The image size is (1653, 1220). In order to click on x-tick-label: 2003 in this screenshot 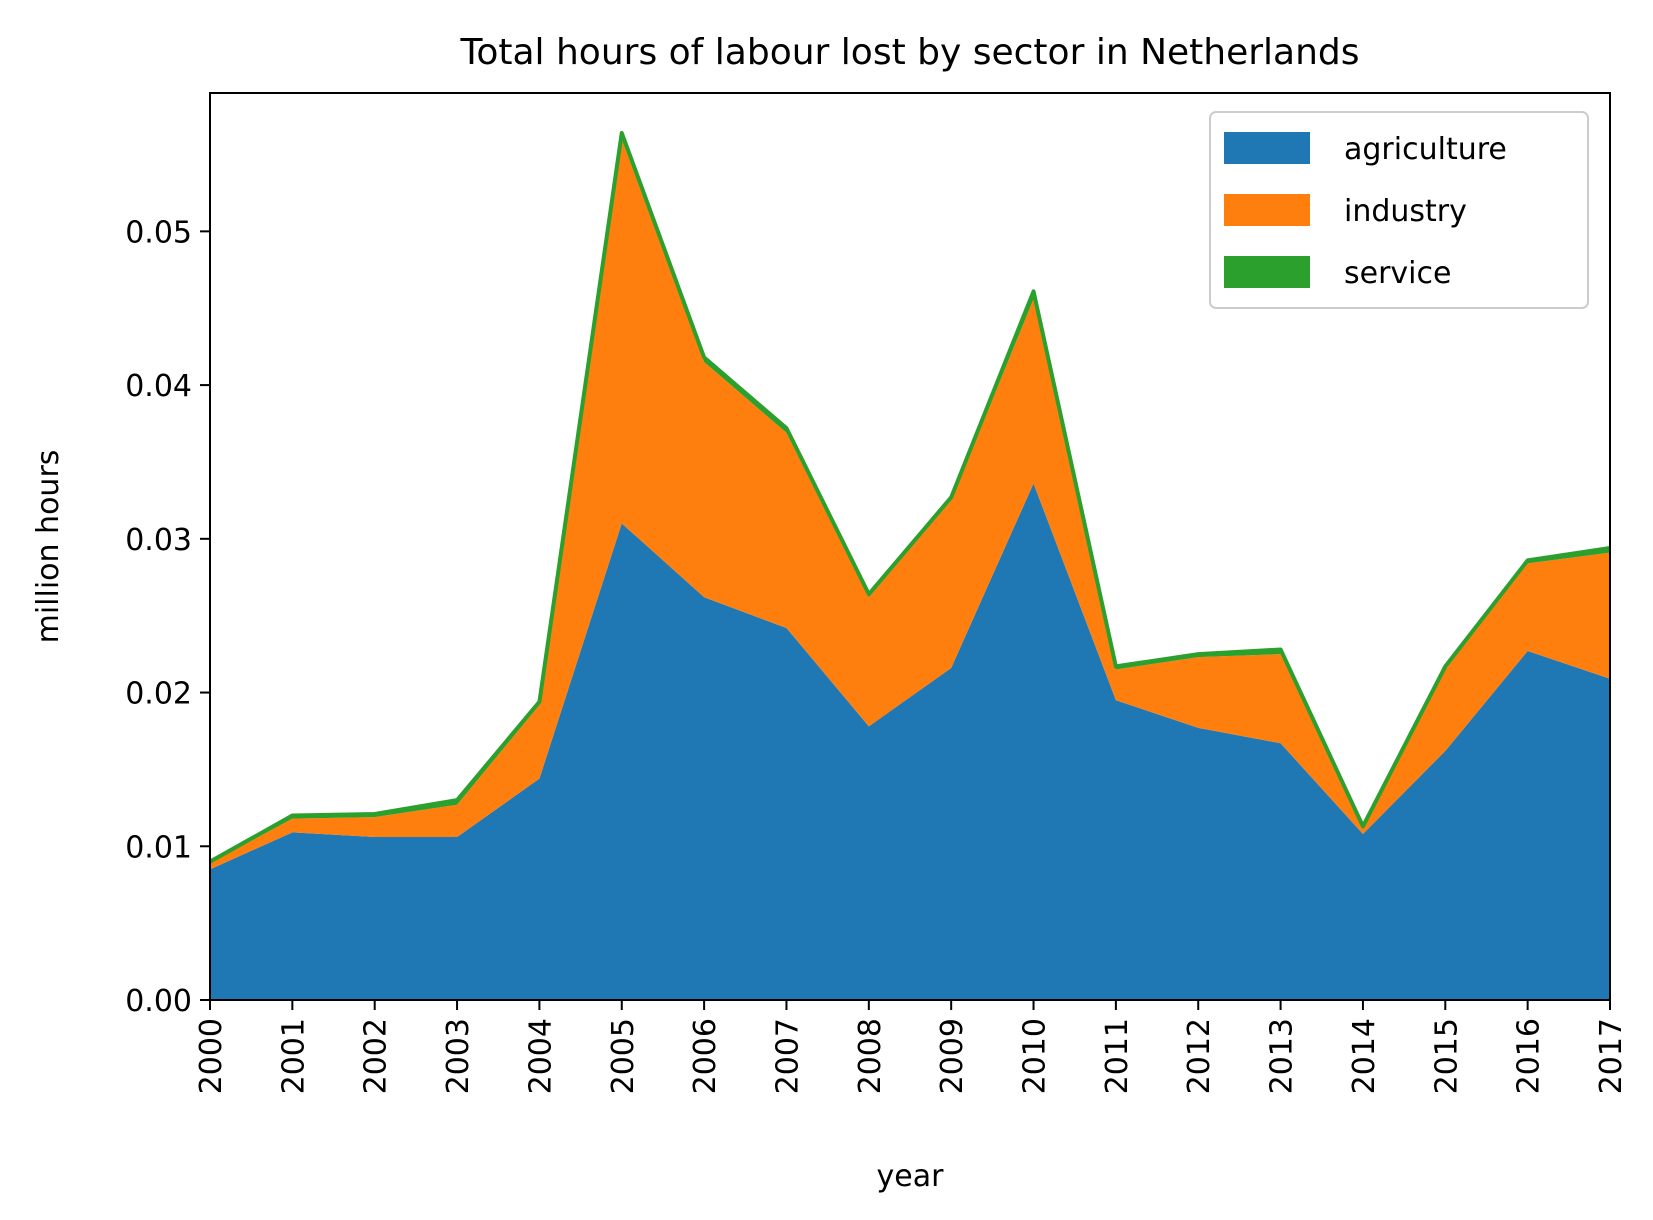, I will do `click(458, 1056)`.